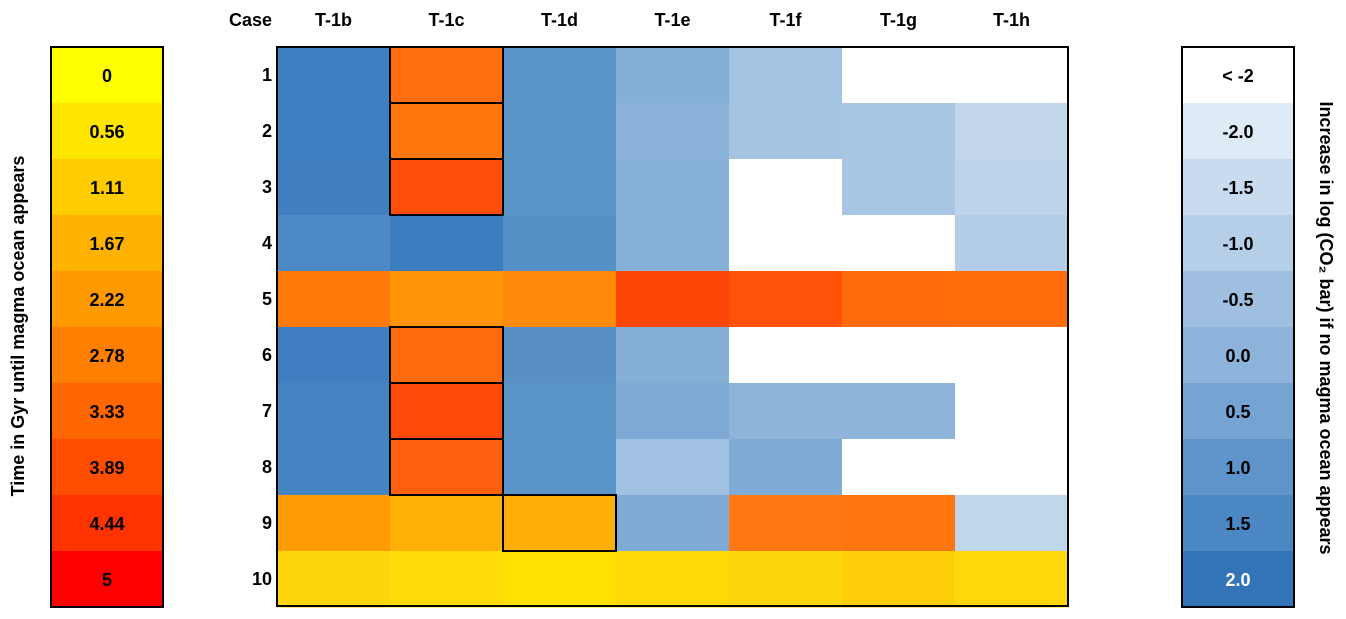 This screenshot has width=1346, height=619. Describe the element at coordinates (267, 75) in the screenshot. I see `row-label: 1` at that location.